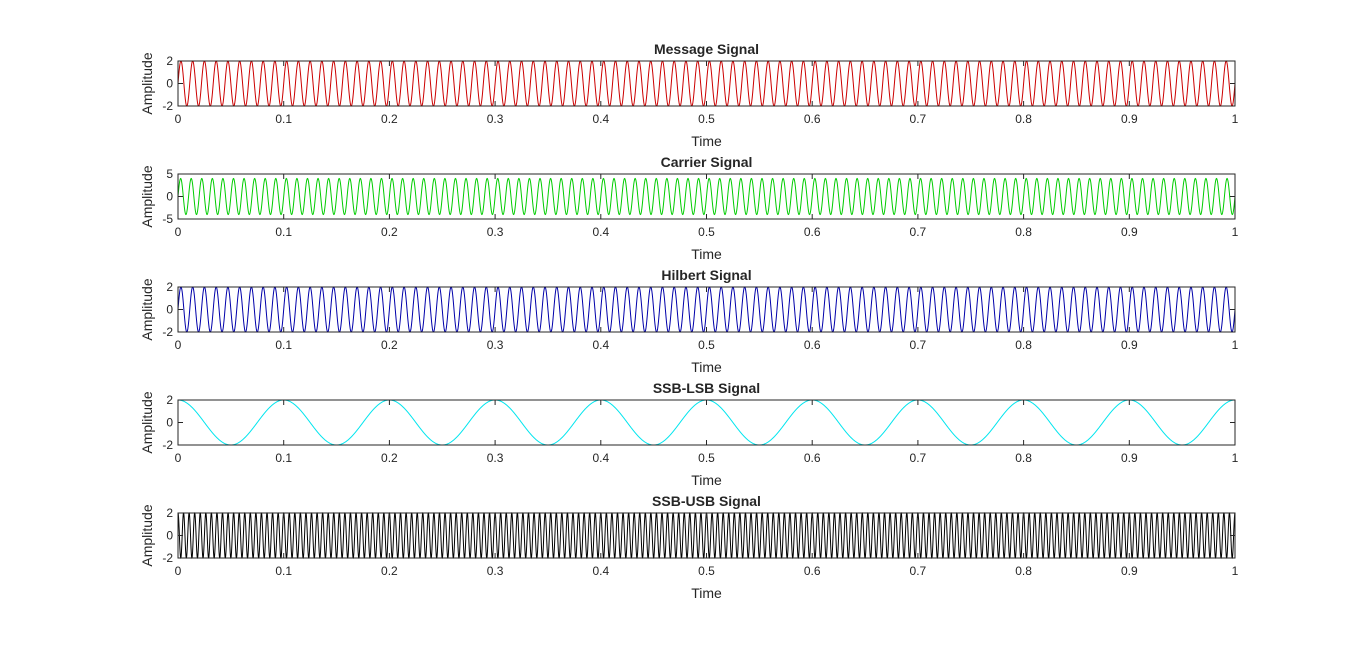 The width and height of the screenshot is (1366, 657). Describe the element at coordinates (812, 232) in the screenshot. I see `carrier-signal-x-tick-label: 0.6` at that location.